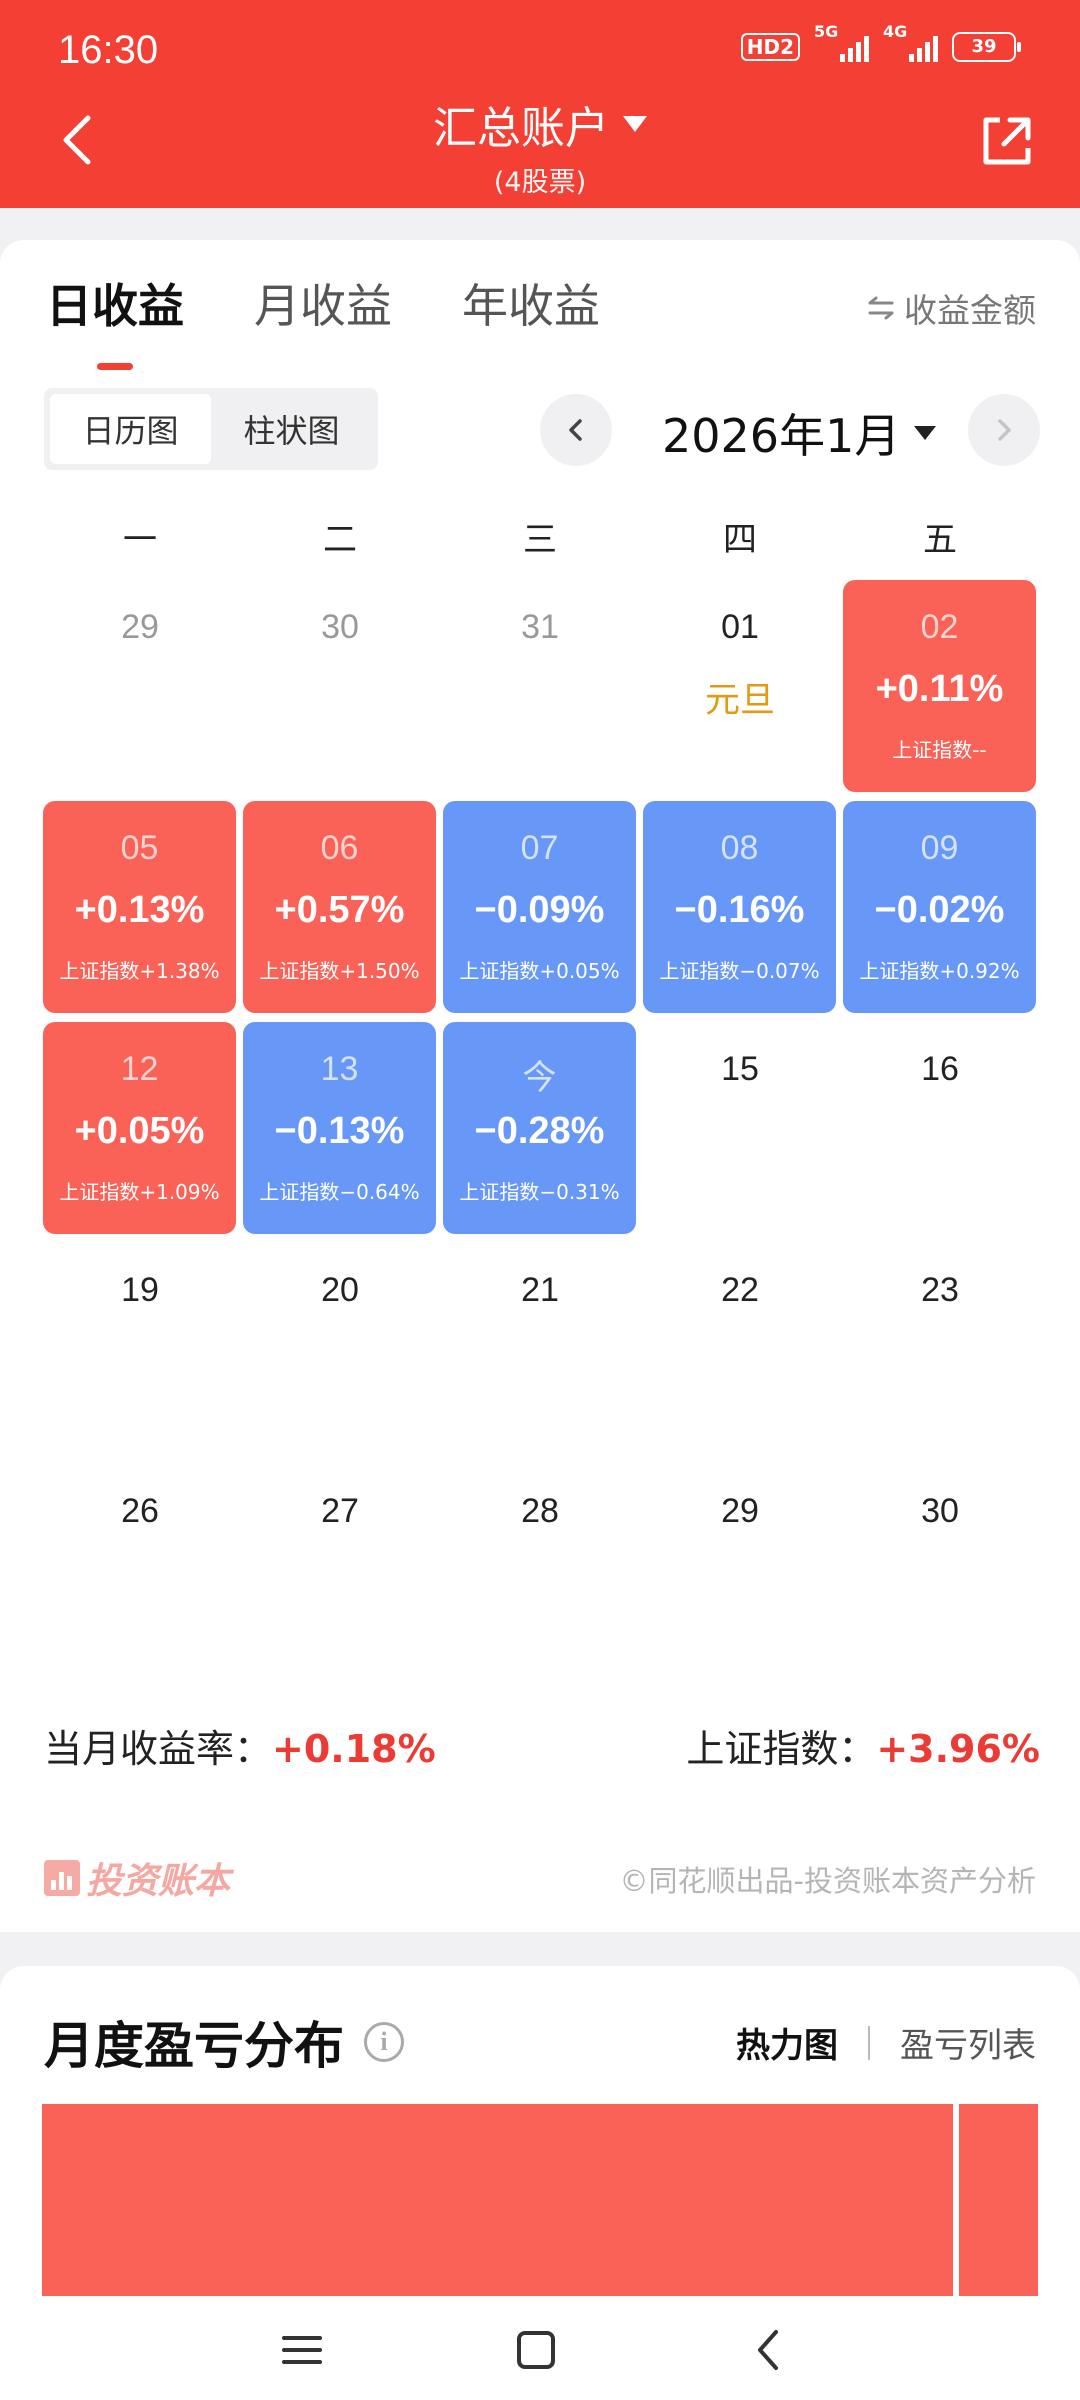 The width and height of the screenshot is (1080, 2400). What do you see at coordinates (940, 1353) in the screenshot?
I see `calendar-day-cell: 23` at bounding box center [940, 1353].